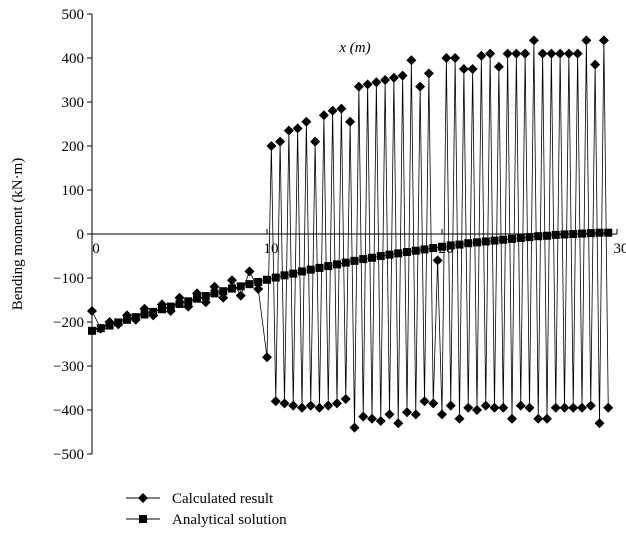 Image resolution: width=626 pixels, height=547 pixels. Describe the element at coordinates (354, 48) in the screenshot. I see `x-axis-label: x (m)` at that location.